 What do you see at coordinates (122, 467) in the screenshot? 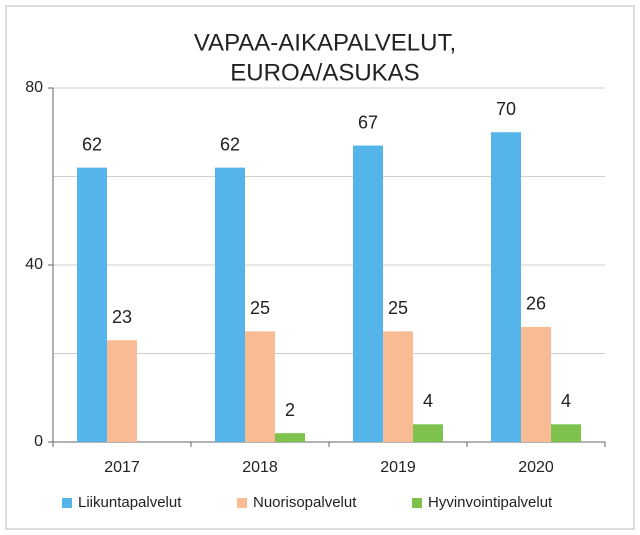
I see `x-tick-label: 2017` at bounding box center [122, 467].